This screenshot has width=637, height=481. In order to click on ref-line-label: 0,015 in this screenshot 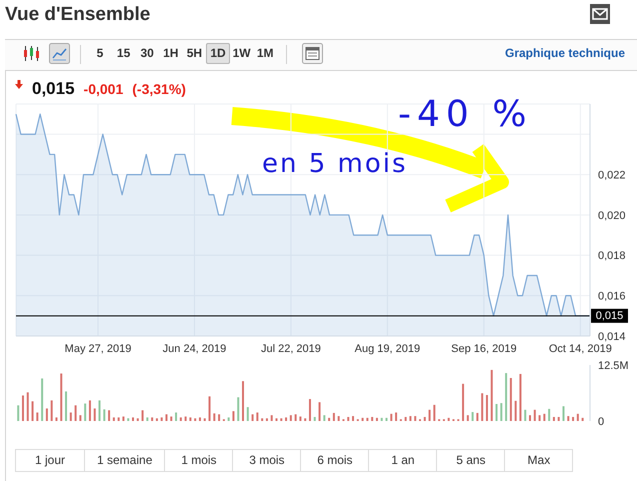, I will do `click(610, 316)`.